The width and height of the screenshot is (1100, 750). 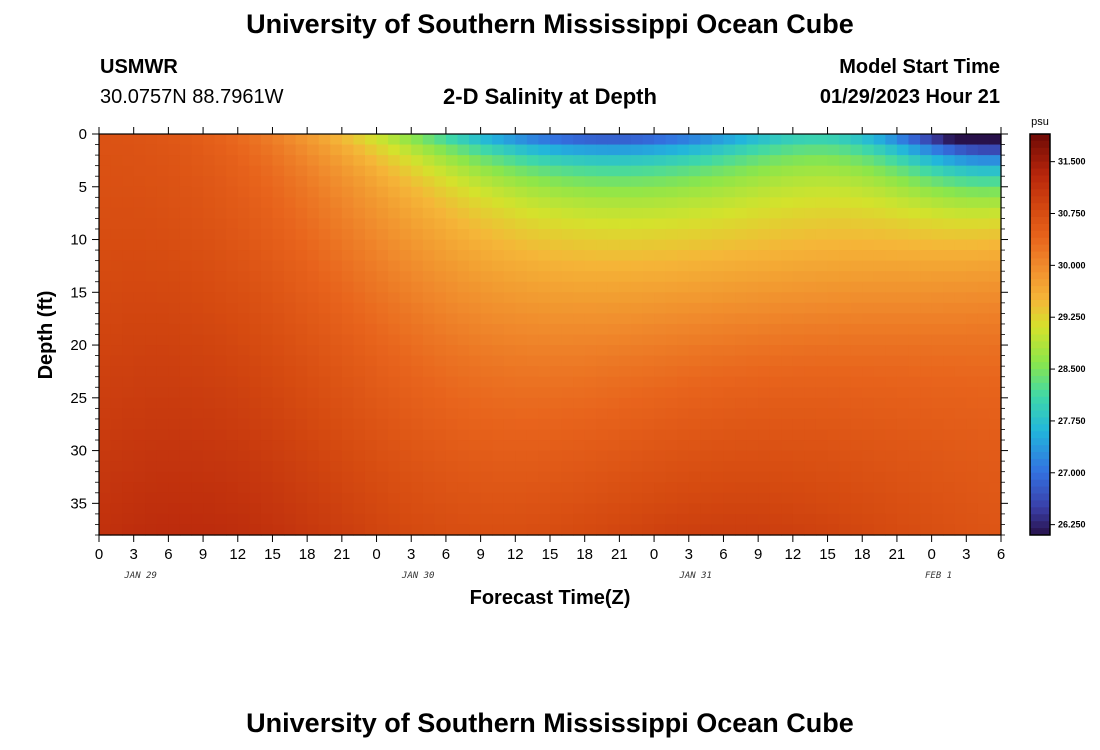 What do you see at coordinates (46, 335) in the screenshot?
I see `y-axis-title: Depth (ft)` at bounding box center [46, 335].